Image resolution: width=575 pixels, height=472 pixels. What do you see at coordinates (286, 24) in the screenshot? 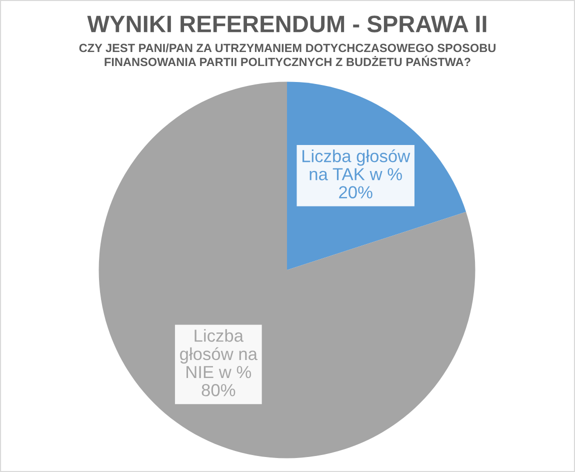
I see `chart-title: WYNIKI REFERENDUM - SPRAWA II` at bounding box center [286, 24].